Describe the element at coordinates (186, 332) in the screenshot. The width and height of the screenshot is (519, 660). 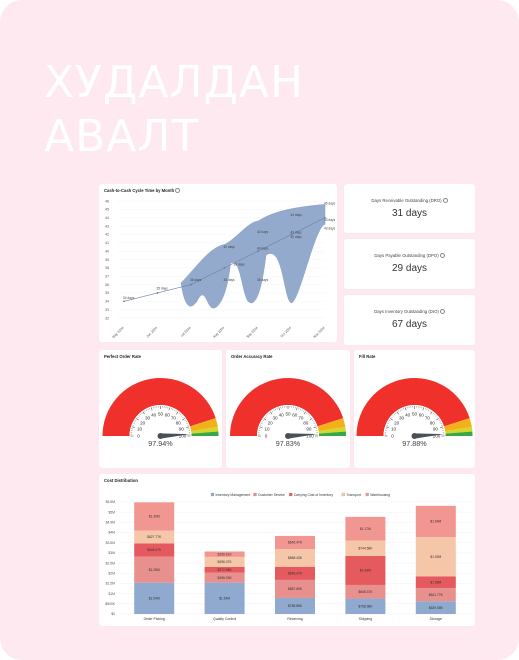
I see `x-tick-label: Jul 2024` at that location.